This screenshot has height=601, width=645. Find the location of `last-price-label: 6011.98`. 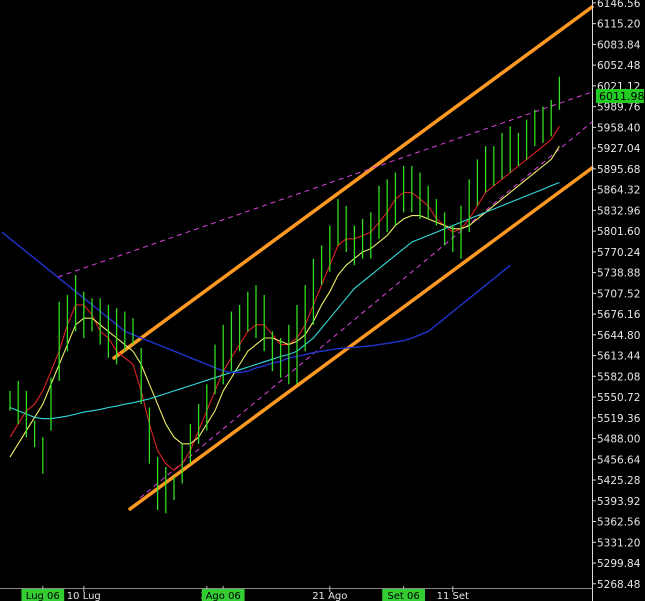

last-price-label: 6011.98 is located at coordinates (622, 96).